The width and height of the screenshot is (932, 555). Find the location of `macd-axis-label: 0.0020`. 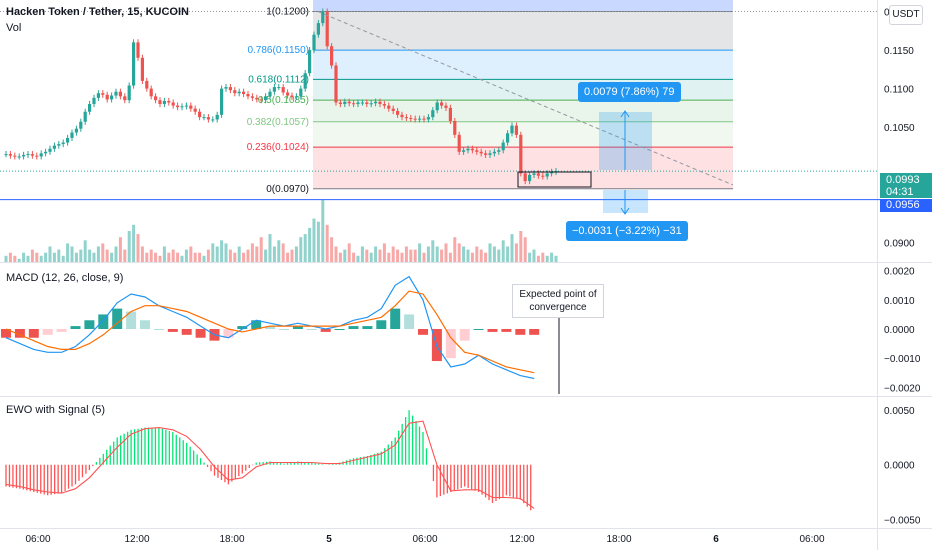

macd-axis-label: 0.0020 is located at coordinates (899, 272).